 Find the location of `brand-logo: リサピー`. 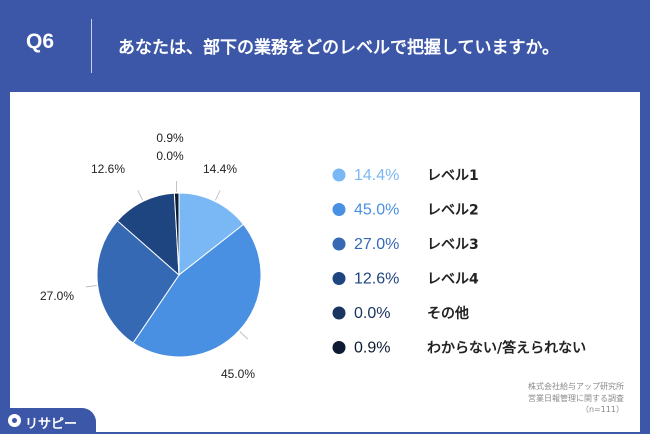

brand-logo: リサピー is located at coordinates (48, 421).